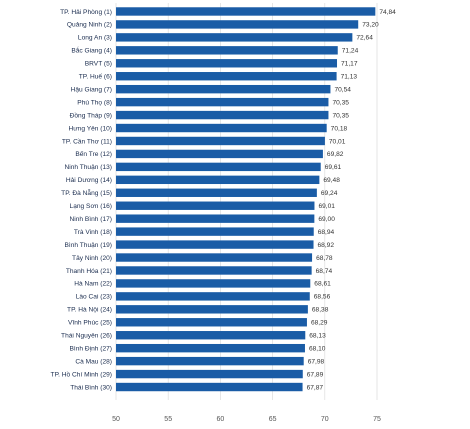 The height and width of the screenshot is (429, 470). Describe the element at coordinates (93, 361) in the screenshot. I see `category-label: Cà Mau (28)` at that location.